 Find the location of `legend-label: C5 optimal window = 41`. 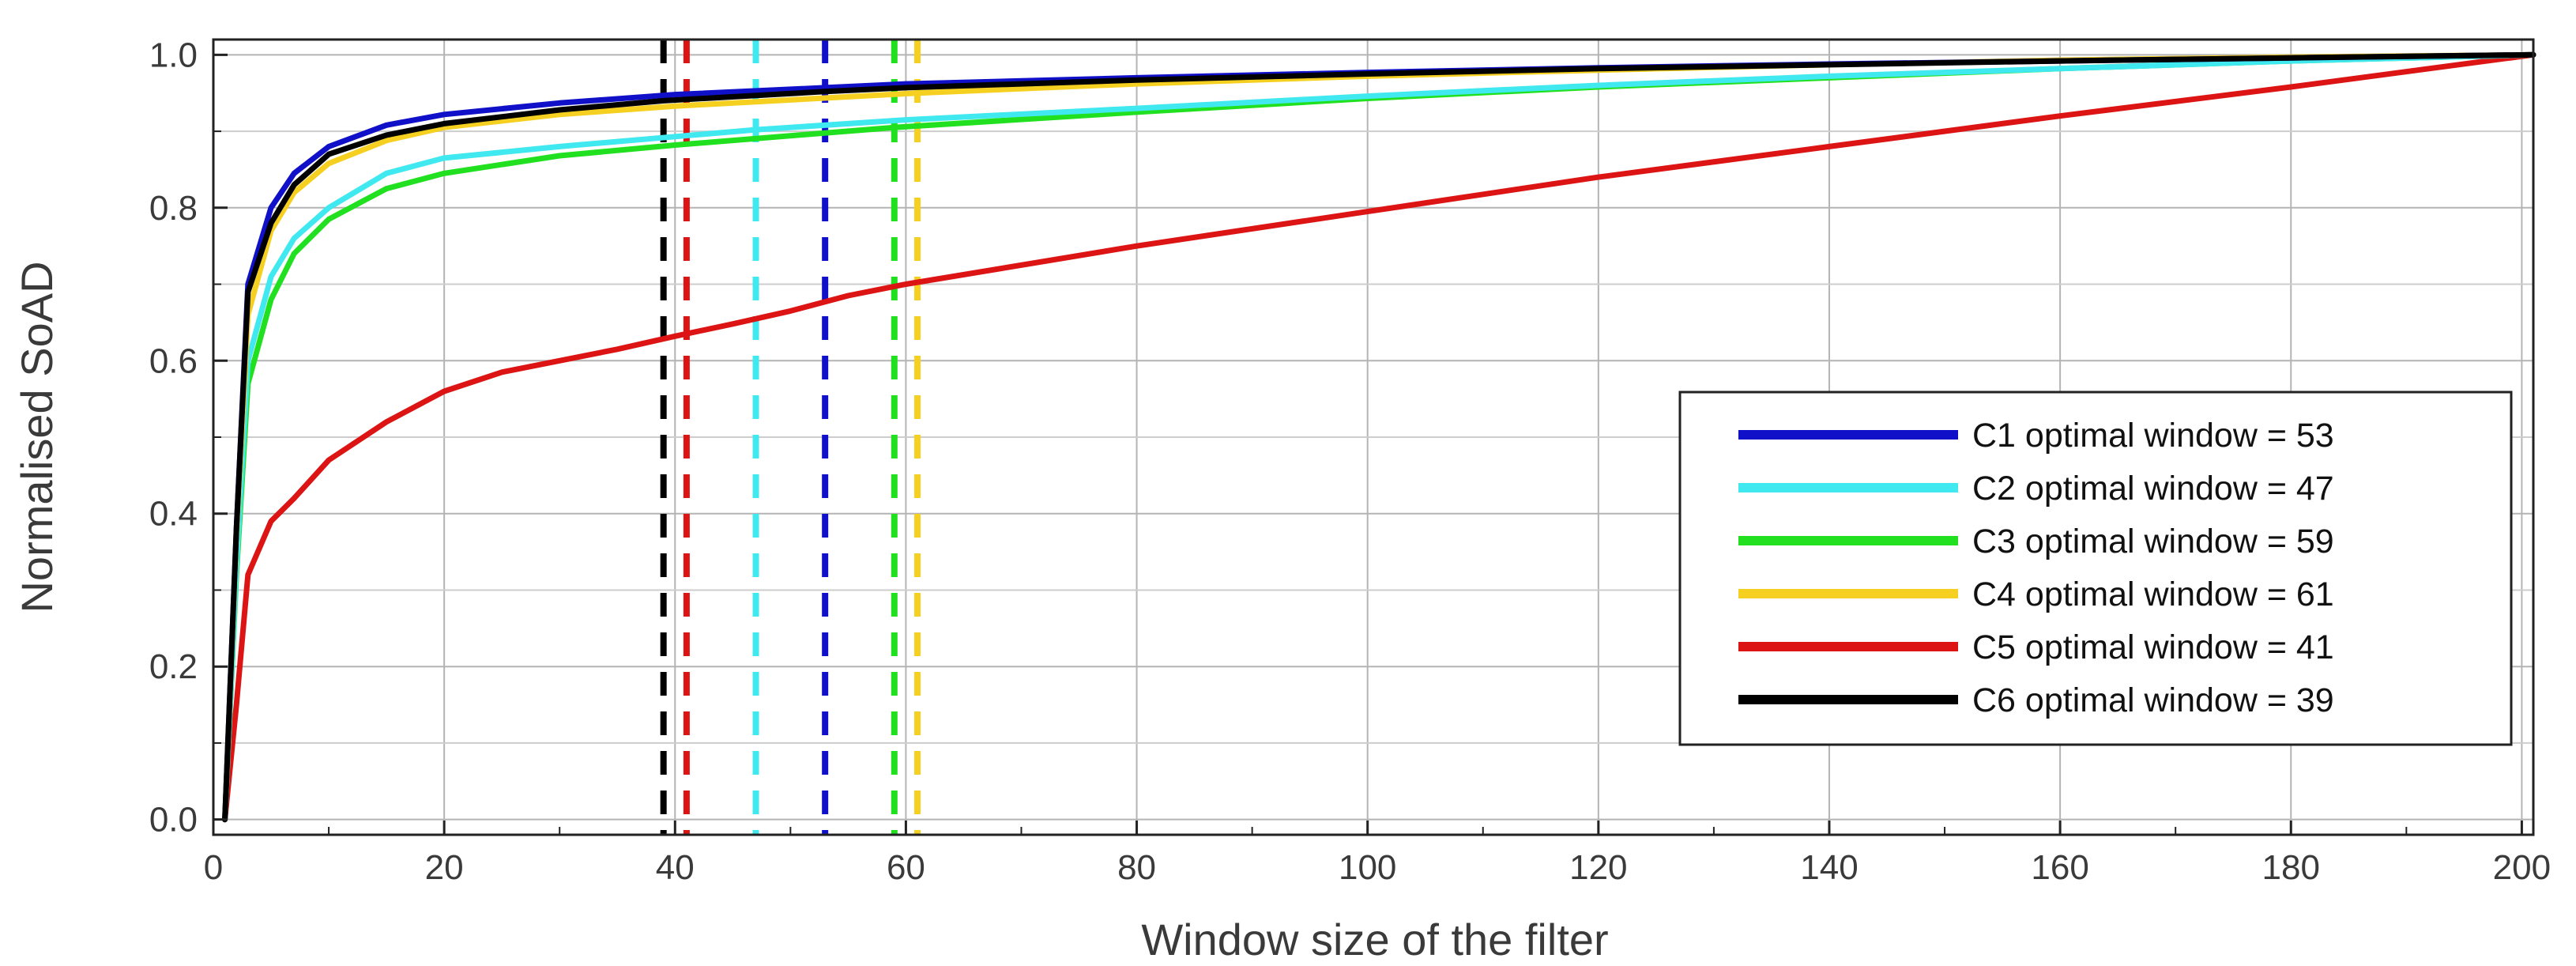

legend-label: C5 optimal window = 41 is located at coordinates (2153, 647).